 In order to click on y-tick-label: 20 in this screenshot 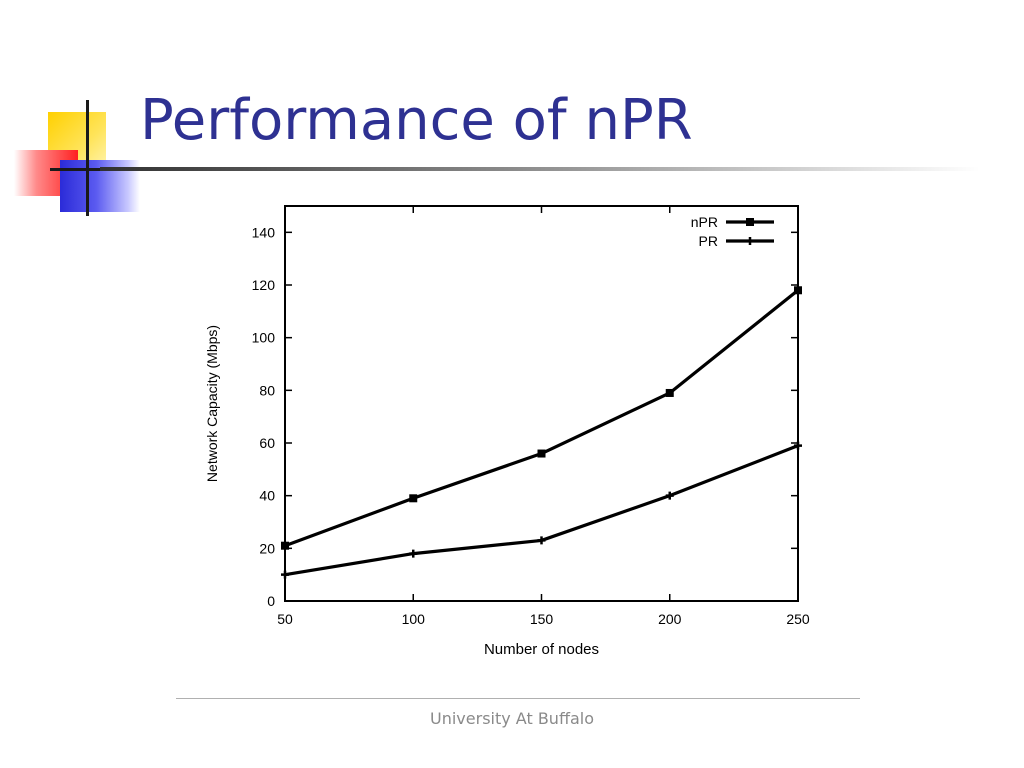, I will do `click(267, 548)`.